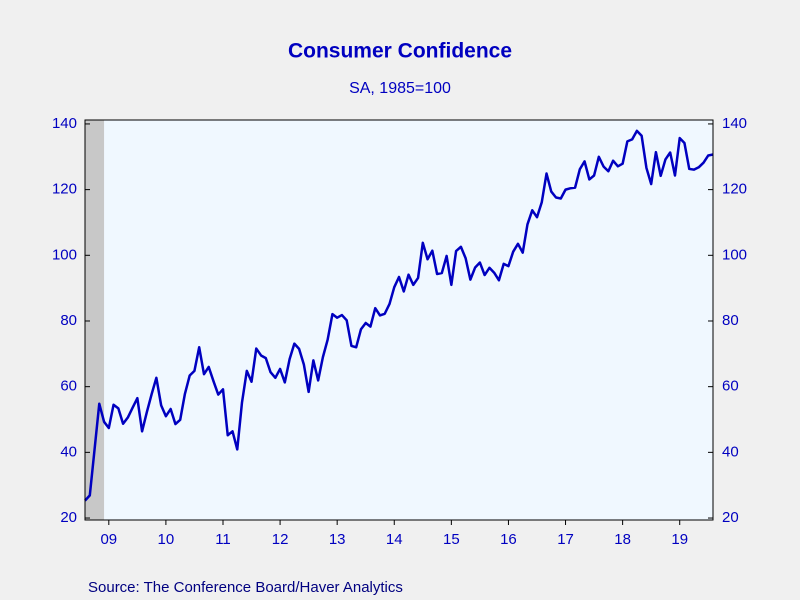 This screenshot has height=600, width=800. What do you see at coordinates (108, 539) in the screenshot?
I see `x-tick-label: 09` at bounding box center [108, 539].